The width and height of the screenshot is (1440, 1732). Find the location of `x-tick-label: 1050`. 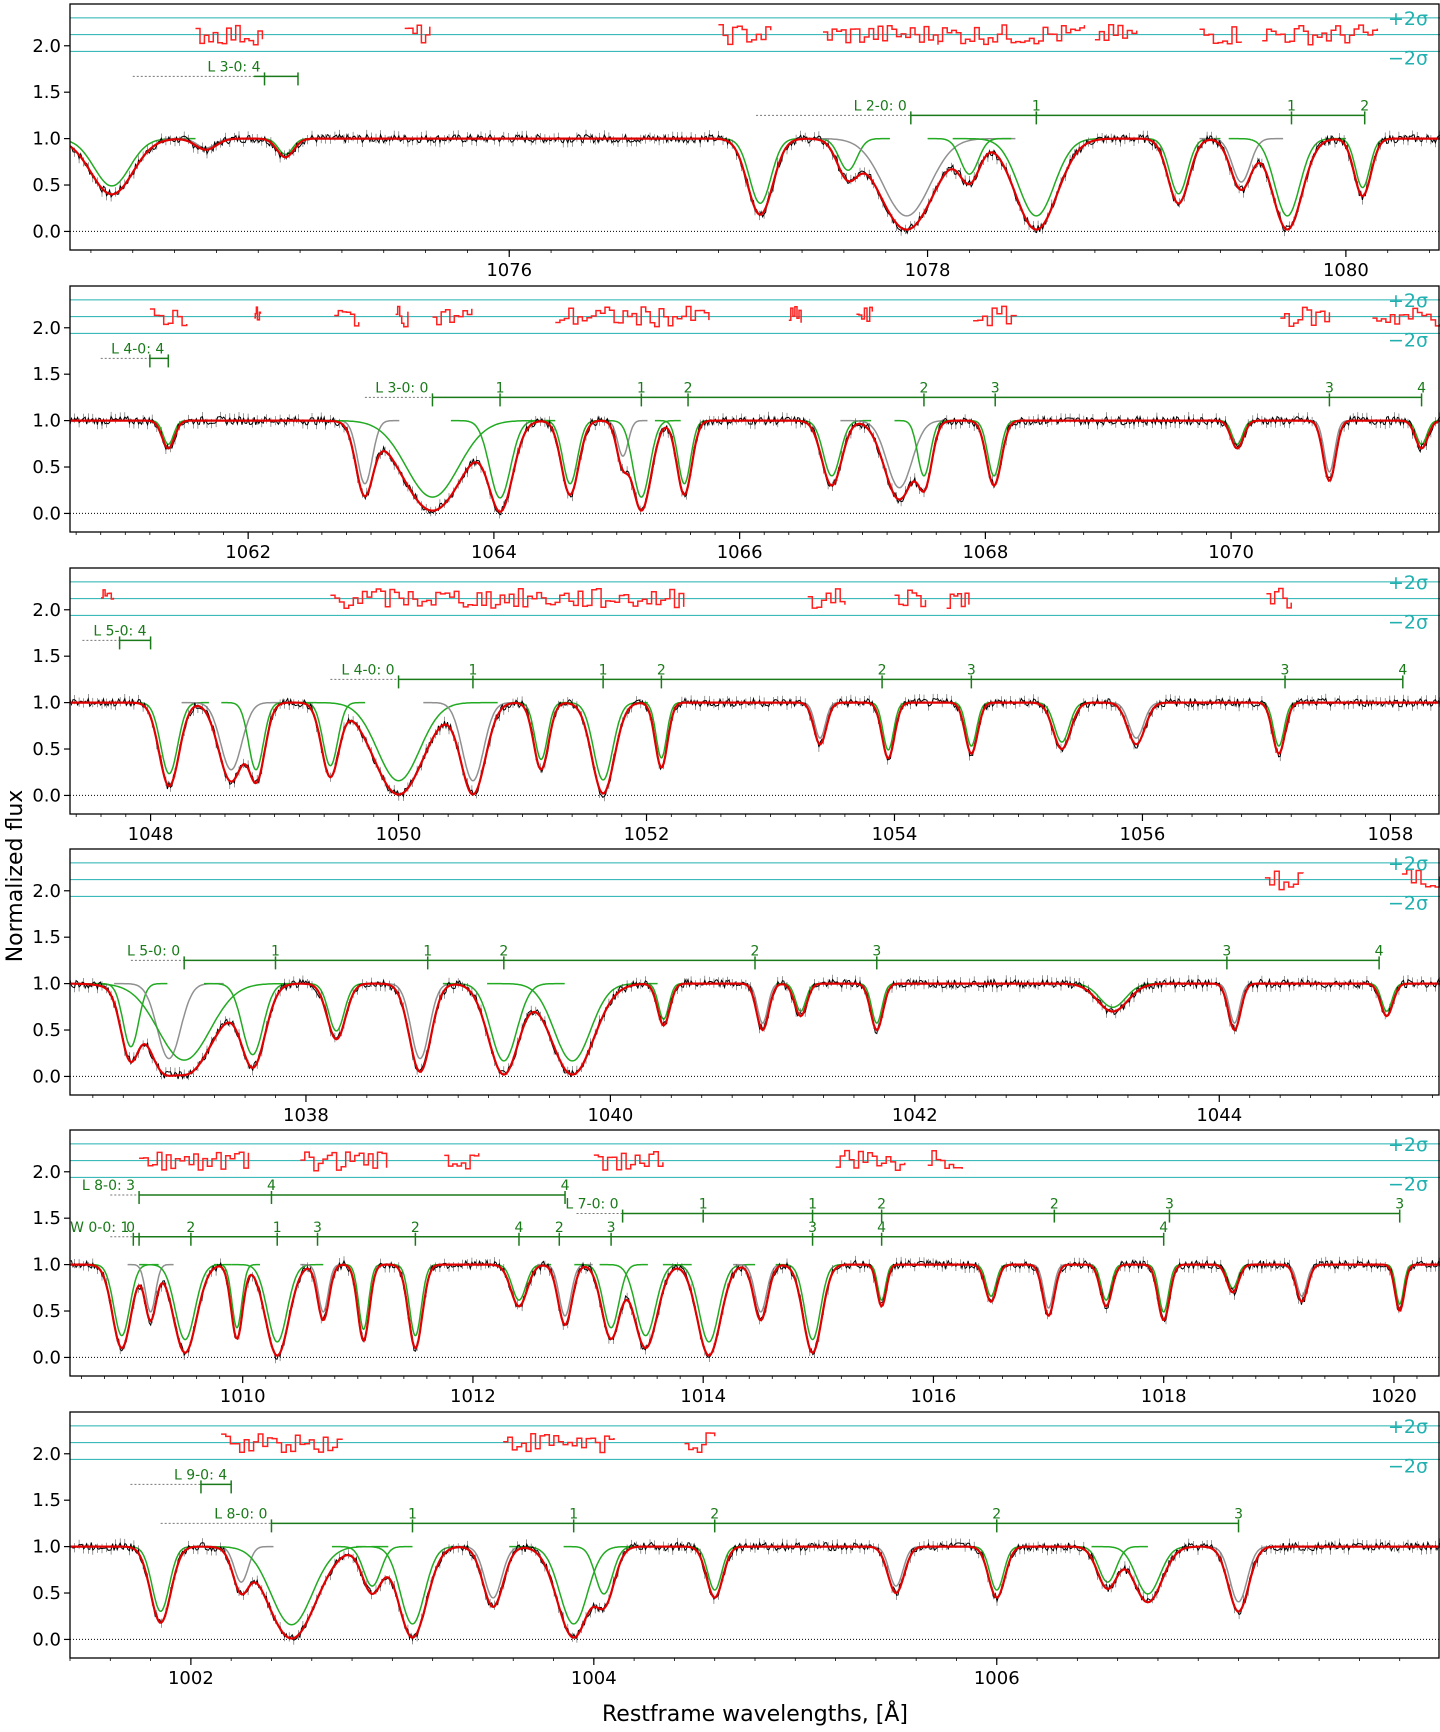

x-tick-label: 1050 is located at coordinates (399, 834).